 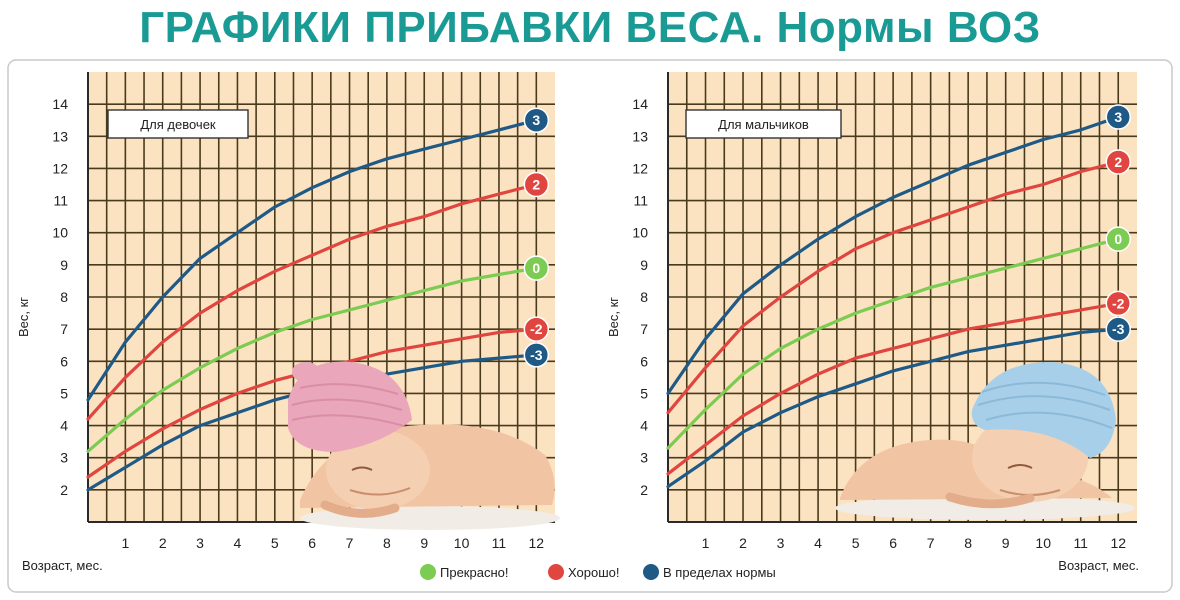 I want to click on girls-chart-title: Для девочек, so click(x=178, y=124).